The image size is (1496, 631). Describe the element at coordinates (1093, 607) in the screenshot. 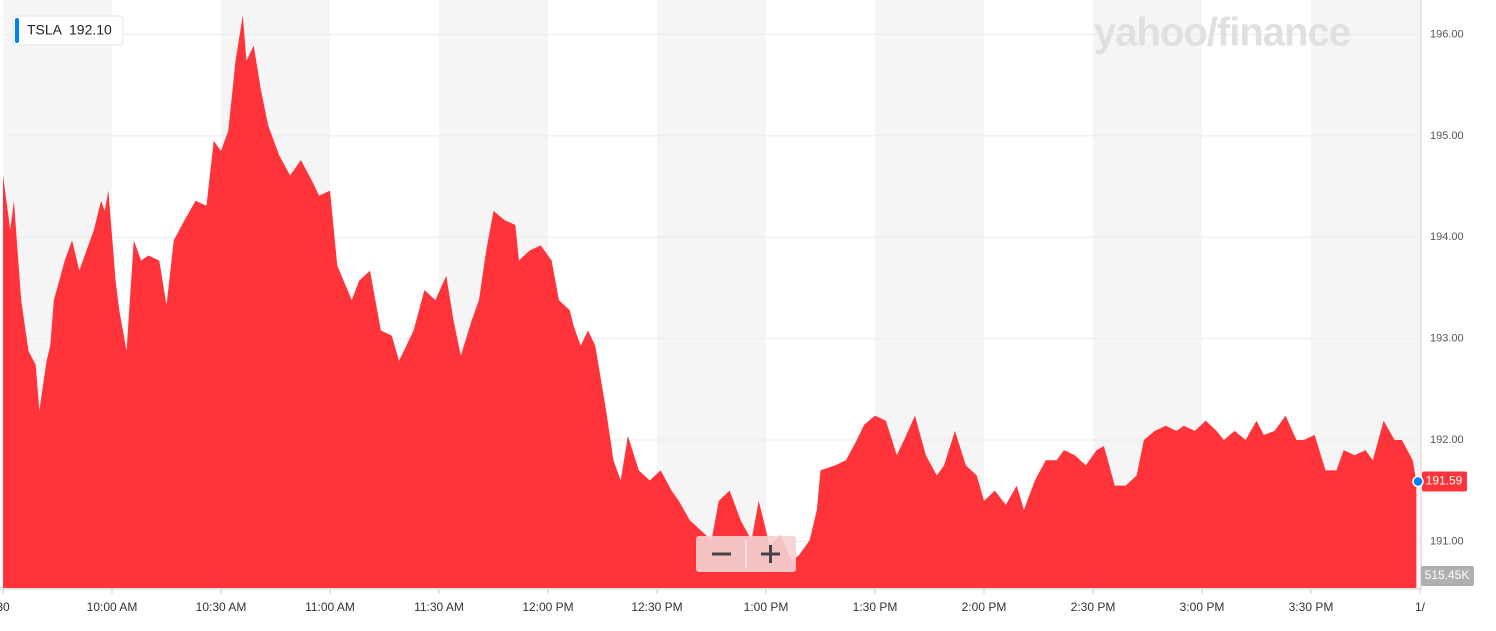

I see `x-tick-label: 2:30 PM` at that location.